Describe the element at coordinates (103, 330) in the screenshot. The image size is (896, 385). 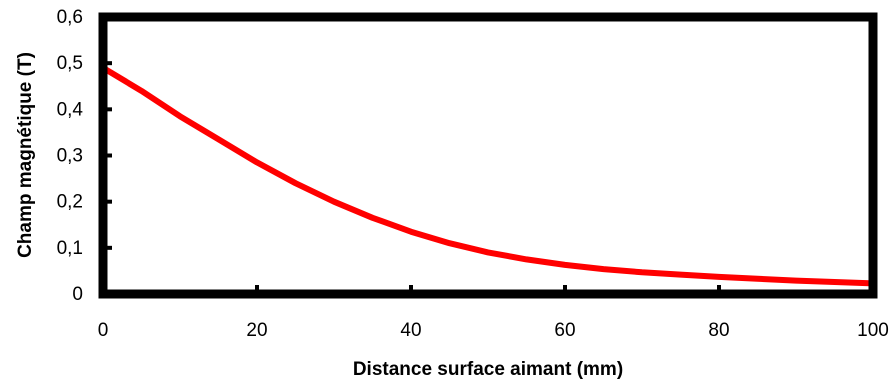
I see `x-tick-label: 0` at that location.